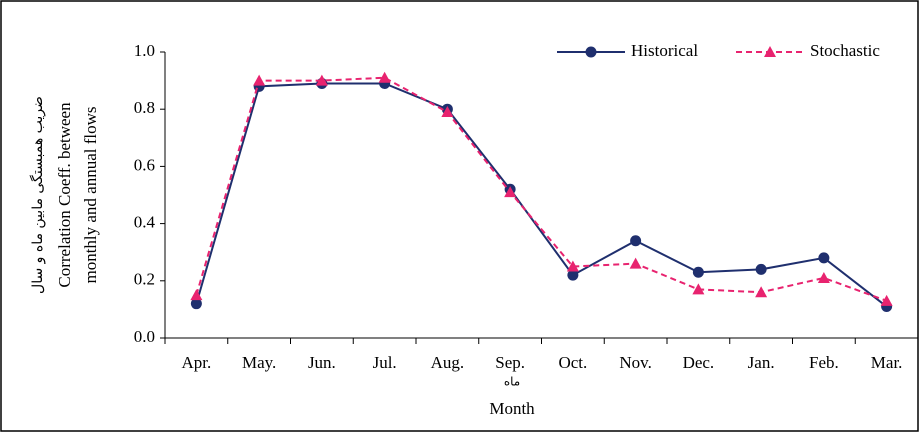 The width and height of the screenshot is (920, 433). I want to click on legend-label: Stochastic, so click(845, 50).